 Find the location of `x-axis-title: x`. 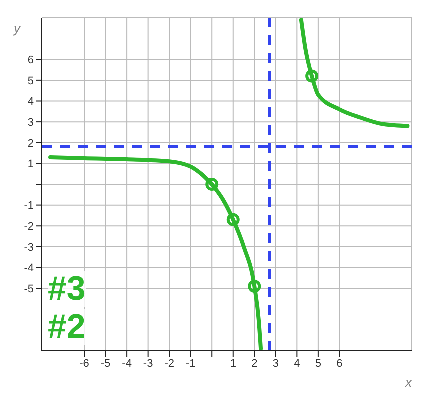

x-axis-title: x is located at coordinates (408, 382).